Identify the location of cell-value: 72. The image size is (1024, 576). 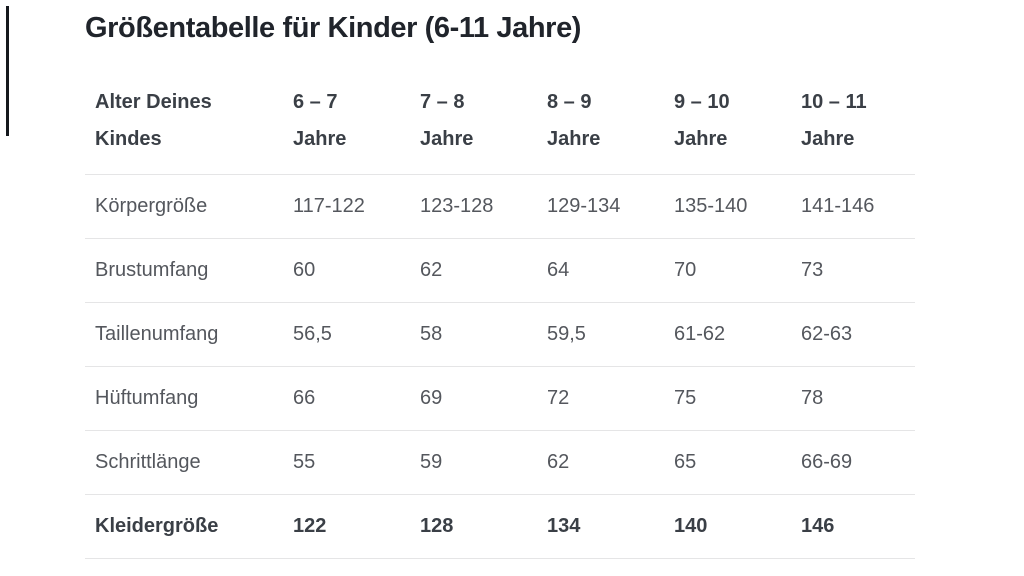
(600, 398).